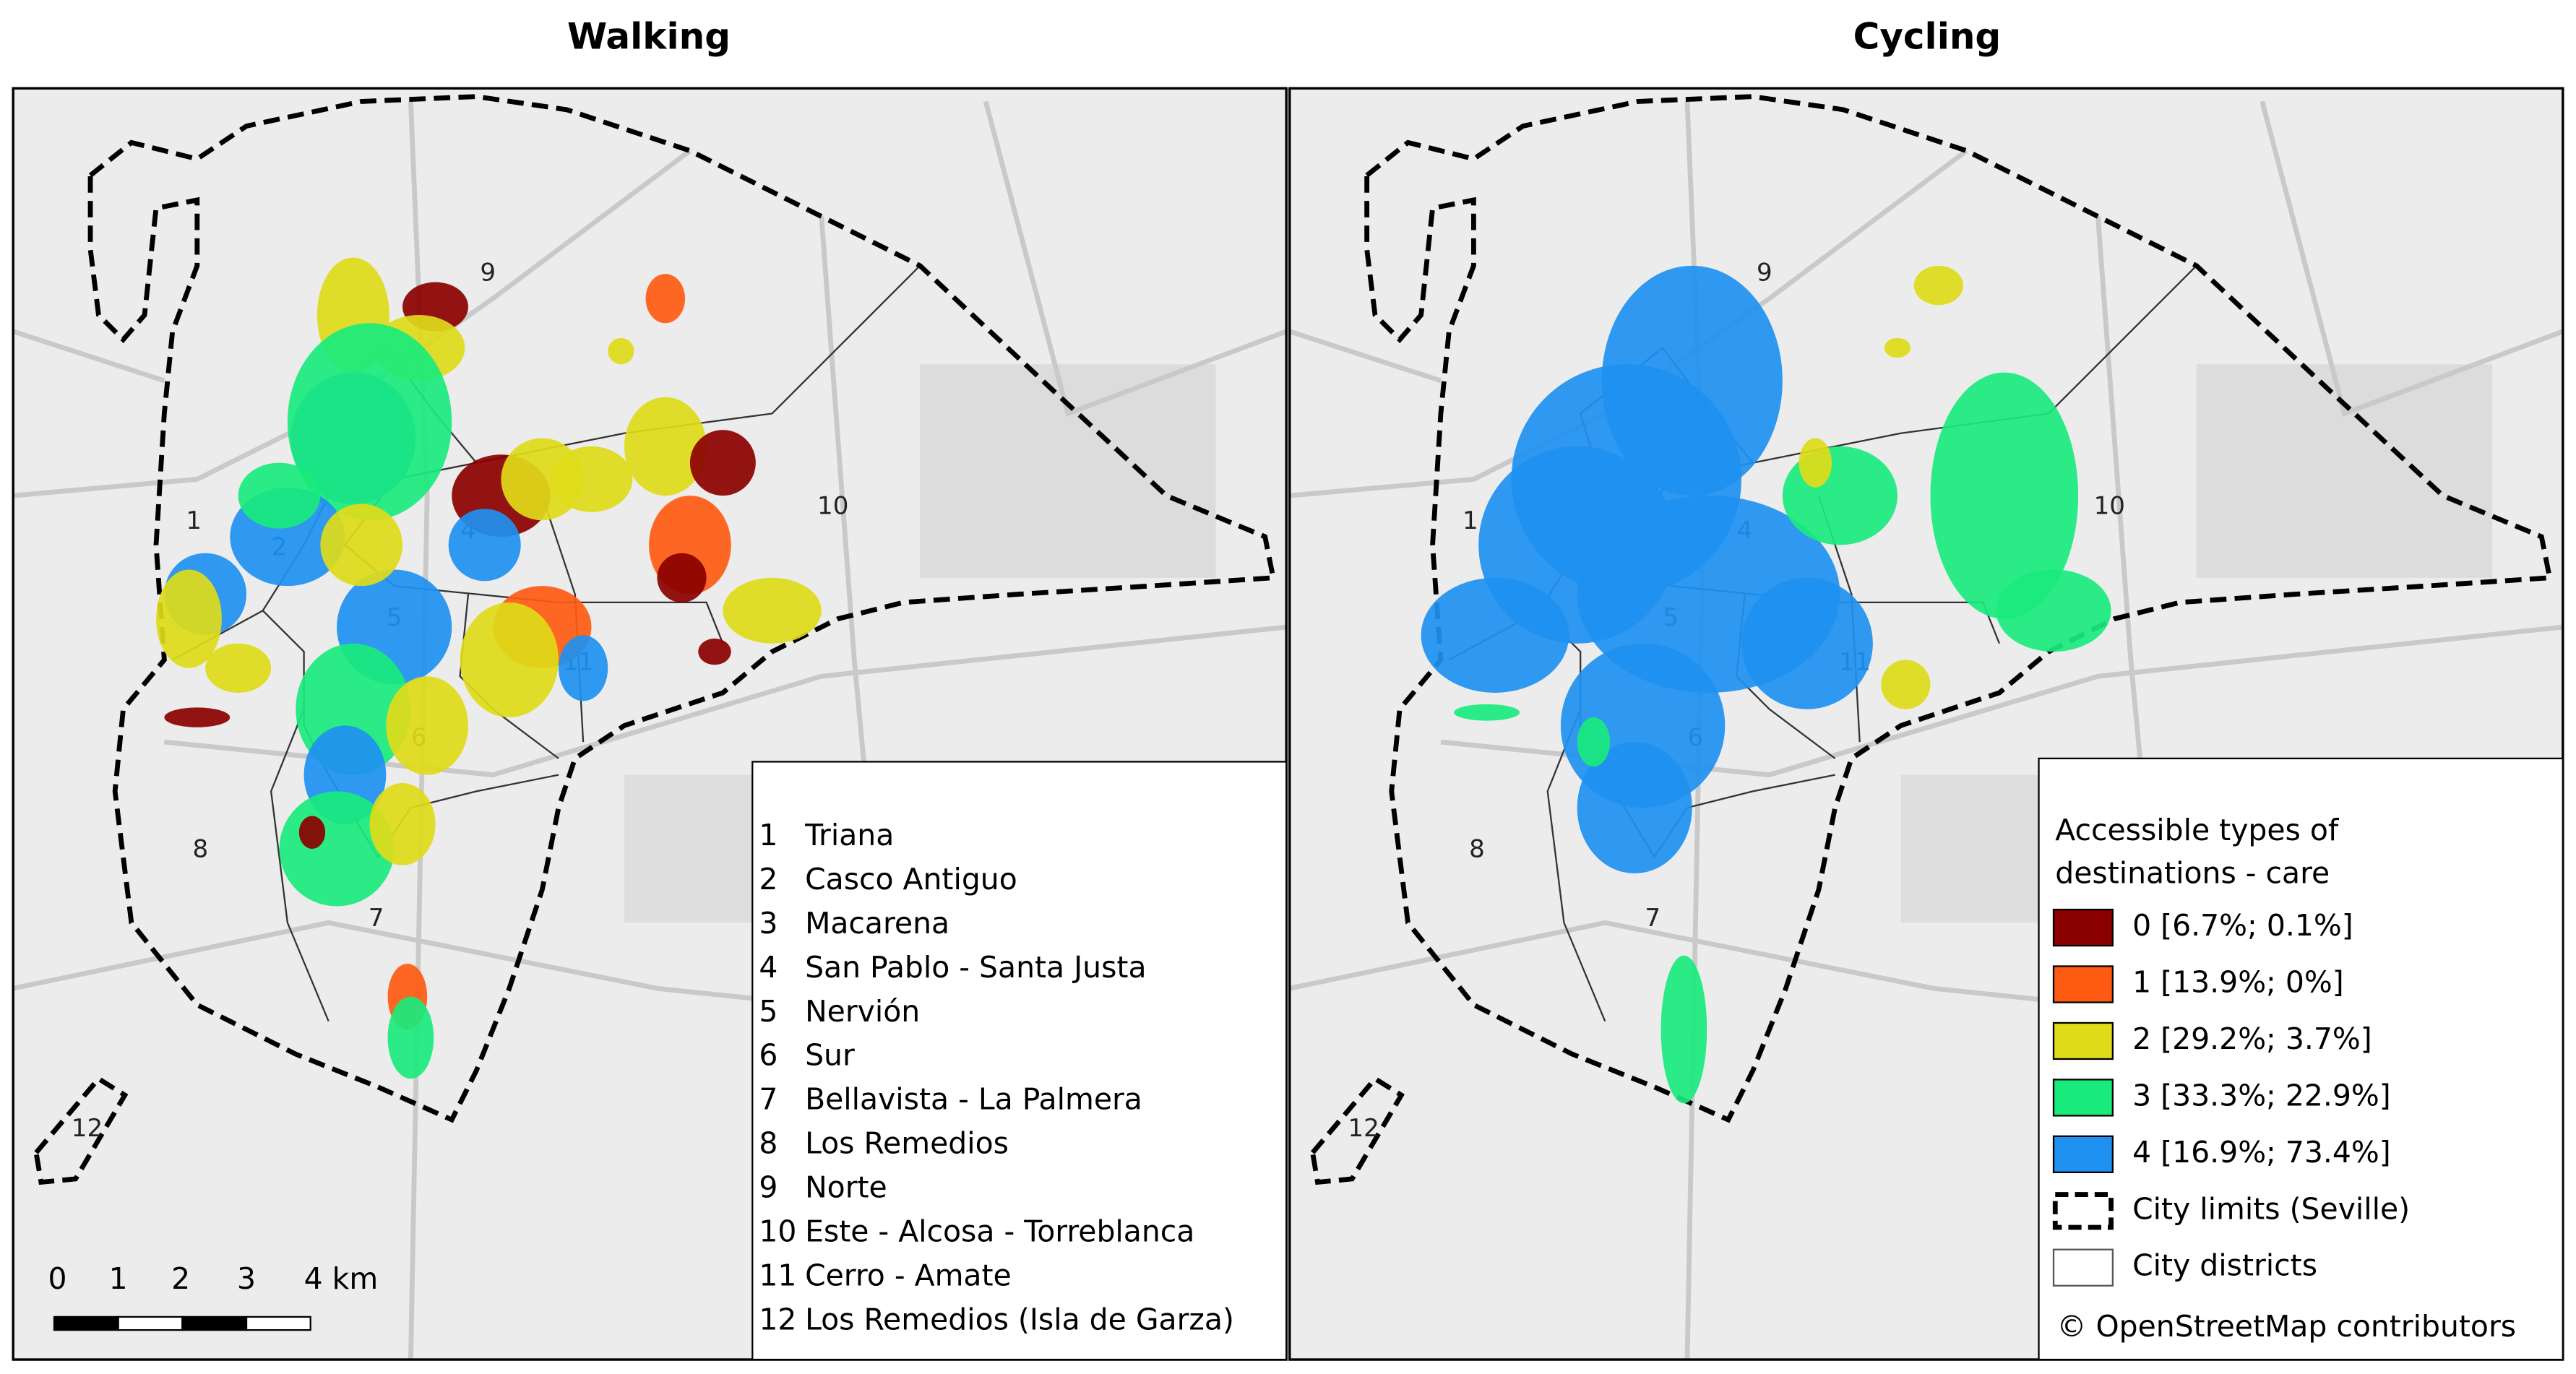 This screenshot has width=2576, height=1374. What do you see at coordinates (1019, 1319) in the screenshot?
I see `district-list-name: Los Remedios (Isla de Garza)` at bounding box center [1019, 1319].